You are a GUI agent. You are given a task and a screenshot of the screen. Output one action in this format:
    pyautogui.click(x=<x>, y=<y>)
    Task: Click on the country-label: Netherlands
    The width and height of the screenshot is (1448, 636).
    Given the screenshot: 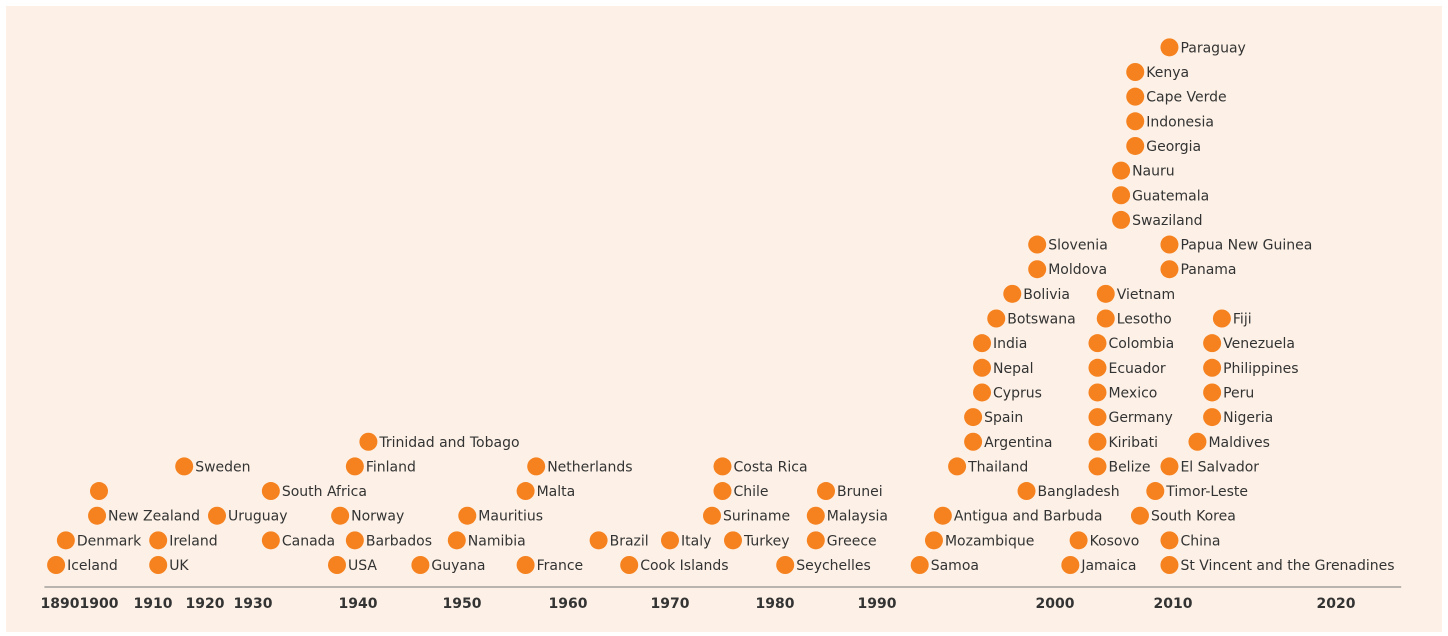 What is the action you would take?
    pyautogui.click(x=589, y=467)
    